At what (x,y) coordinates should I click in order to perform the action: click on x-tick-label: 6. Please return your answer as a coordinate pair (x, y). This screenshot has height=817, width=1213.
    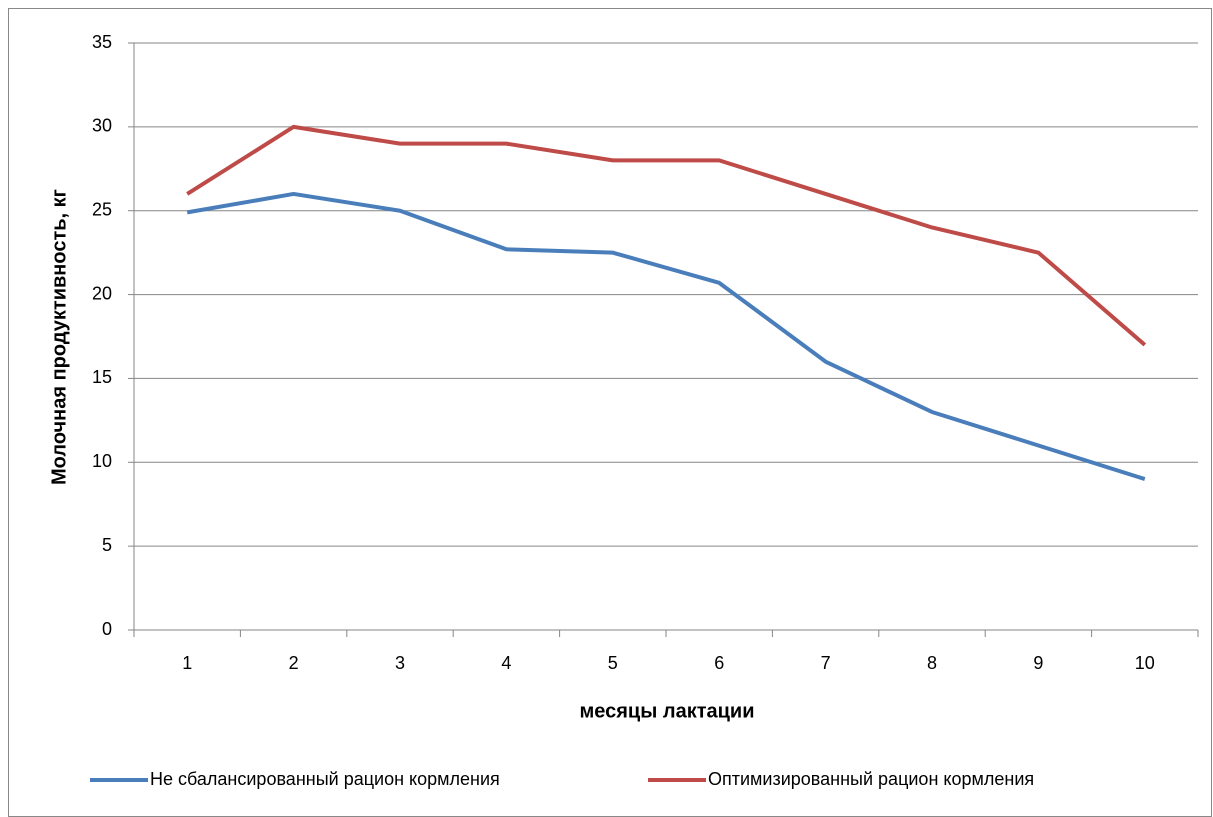
    Looking at the image, I should click on (719, 663).